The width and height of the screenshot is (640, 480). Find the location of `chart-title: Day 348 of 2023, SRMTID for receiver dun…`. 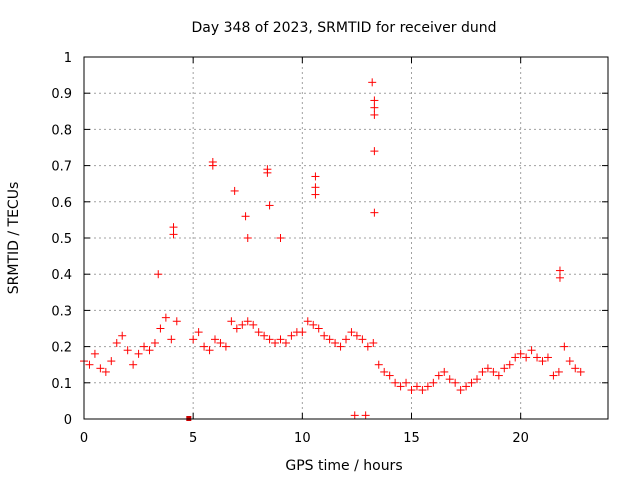

chart-title: Day 348 of 2023, SRMTID for receiver dun… is located at coordinates (344, 28).